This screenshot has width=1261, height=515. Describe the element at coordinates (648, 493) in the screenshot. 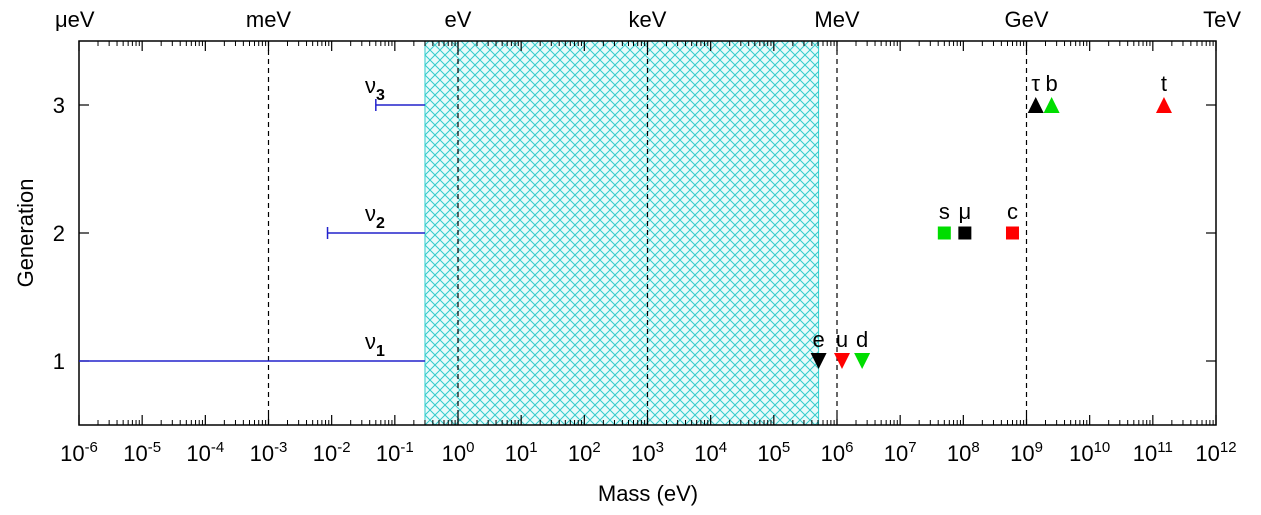

I see `x-axis-label: Mass (eV)` at that location.